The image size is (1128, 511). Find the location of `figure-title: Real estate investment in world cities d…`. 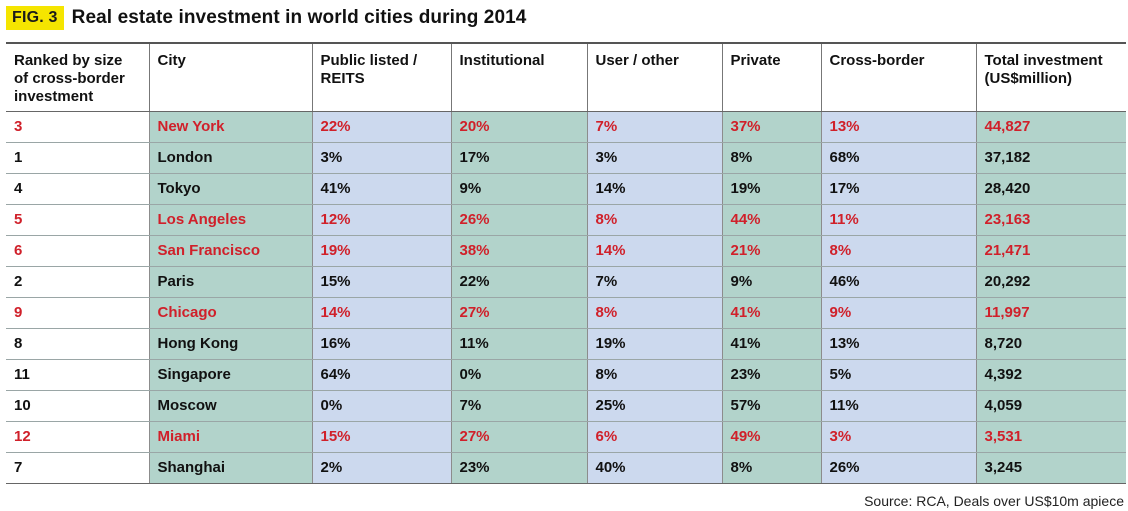

figure-title: Real estate investment in world cities d… is located at coordinates (299, 17).